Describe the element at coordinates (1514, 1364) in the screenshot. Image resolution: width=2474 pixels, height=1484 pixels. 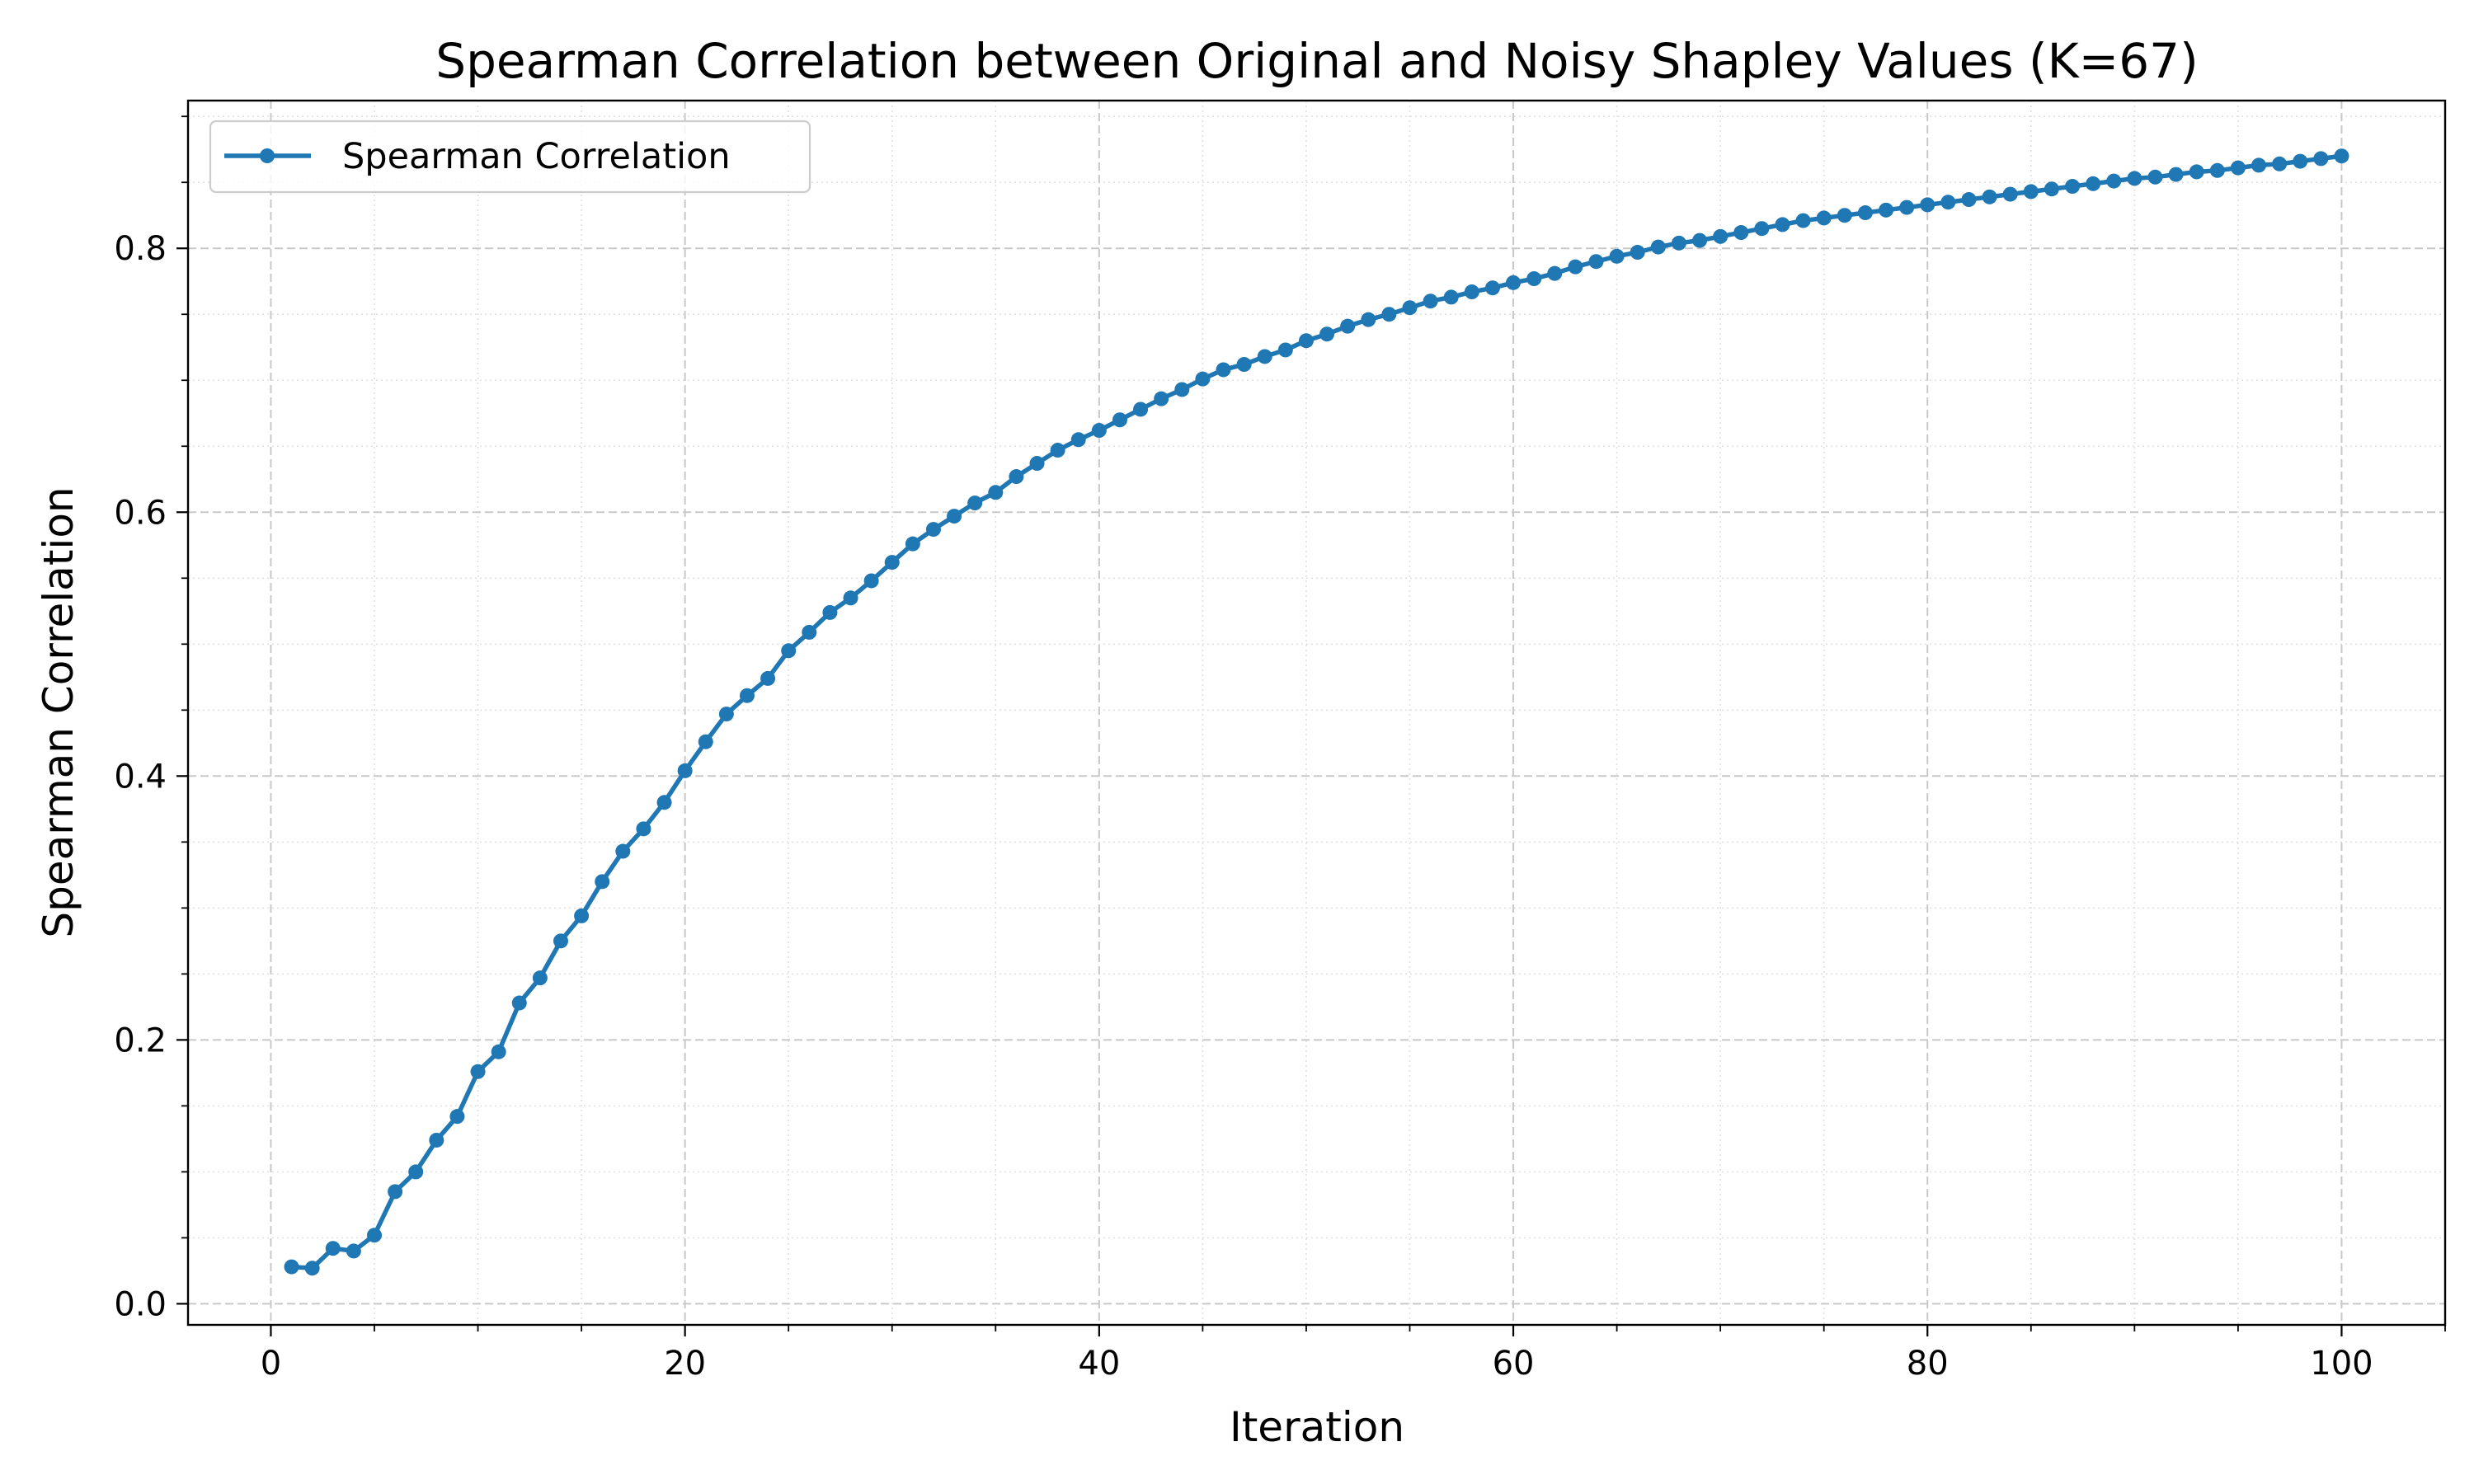
I see `x-tick-label: 60` at that location.